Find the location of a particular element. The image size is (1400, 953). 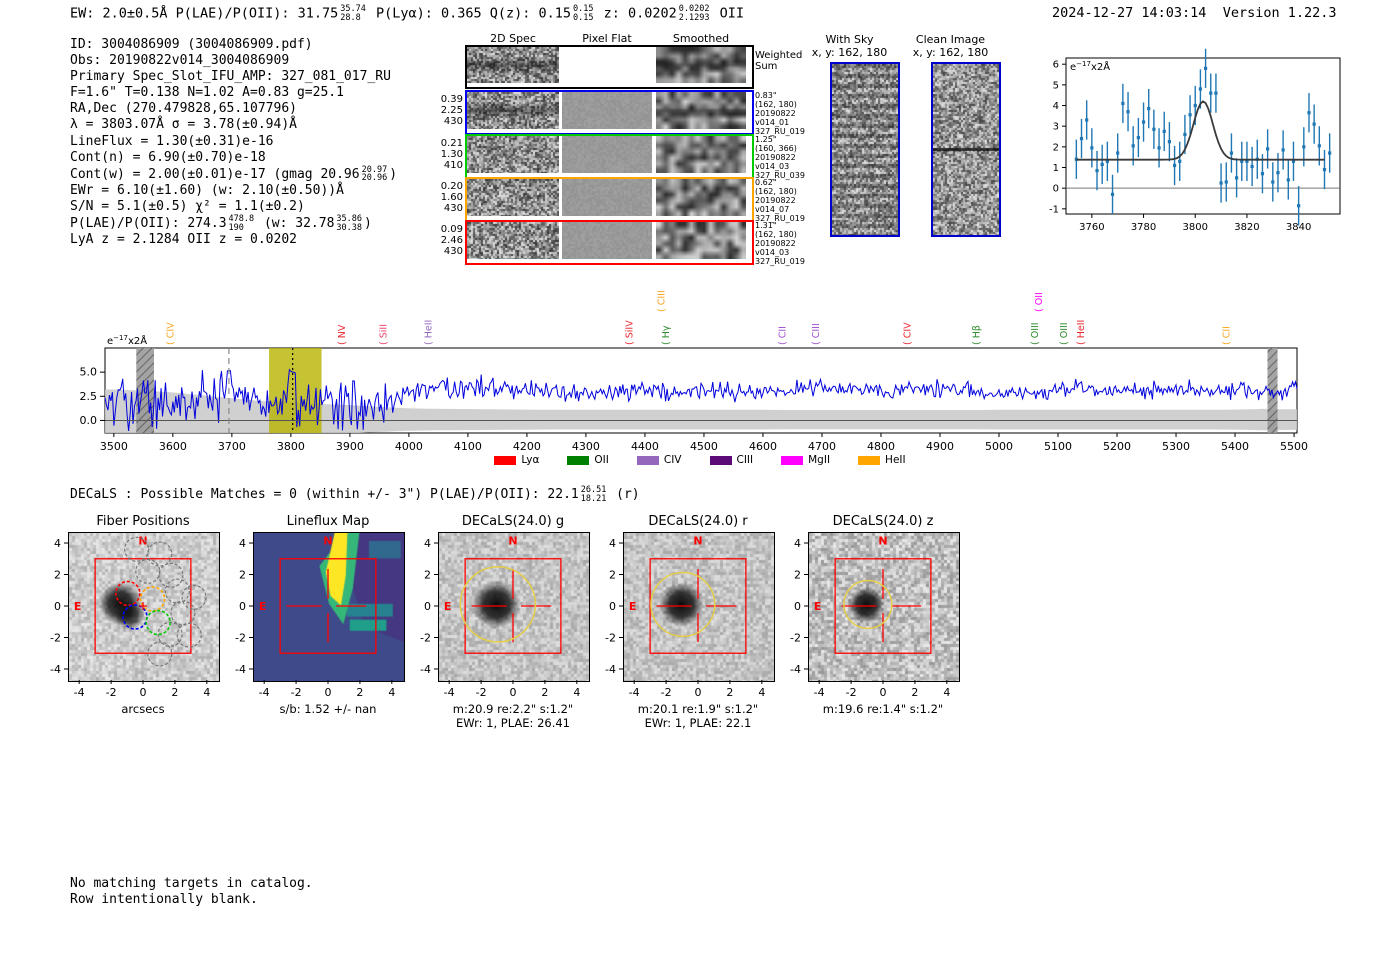

info-line-text: Cont(w) = 2.00(±0.01)e-17 (gmag 20.96 is located at coordinates (215, 174).